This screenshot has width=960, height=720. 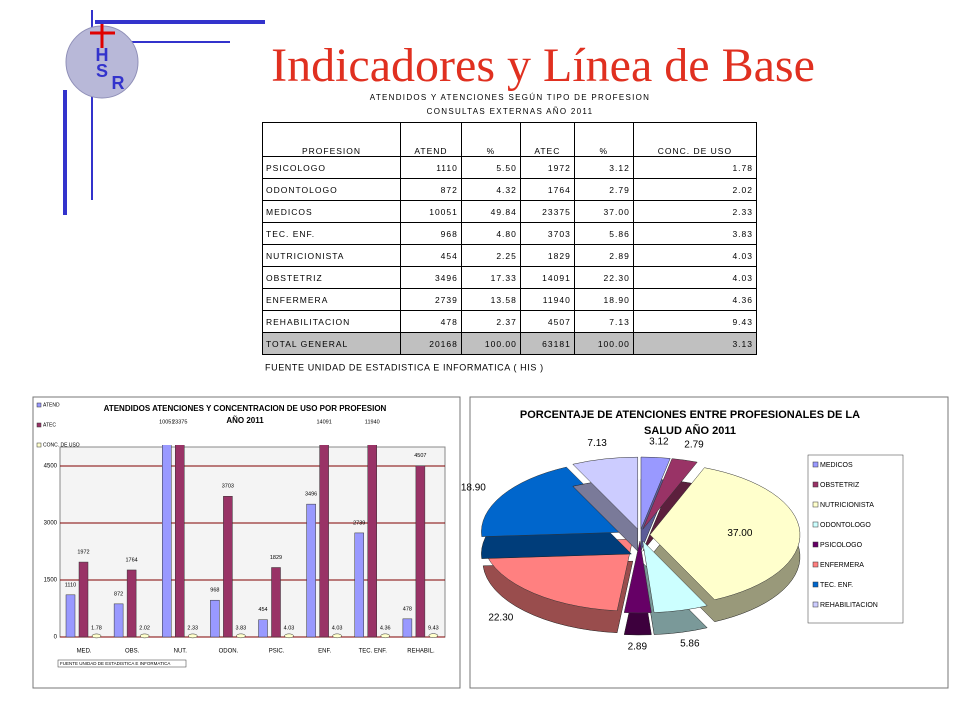 I want to click on table-cell: ATEC, so click(x=547, y=139).